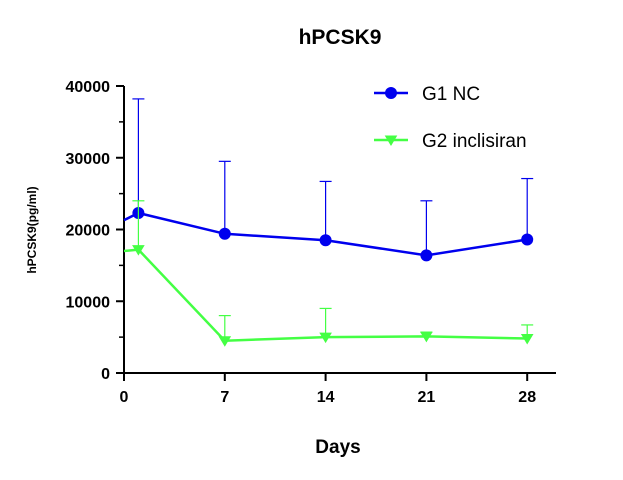 This screenshot has height=480, width=623. I want to click on x-tick-label: 0, so click(124, 397).